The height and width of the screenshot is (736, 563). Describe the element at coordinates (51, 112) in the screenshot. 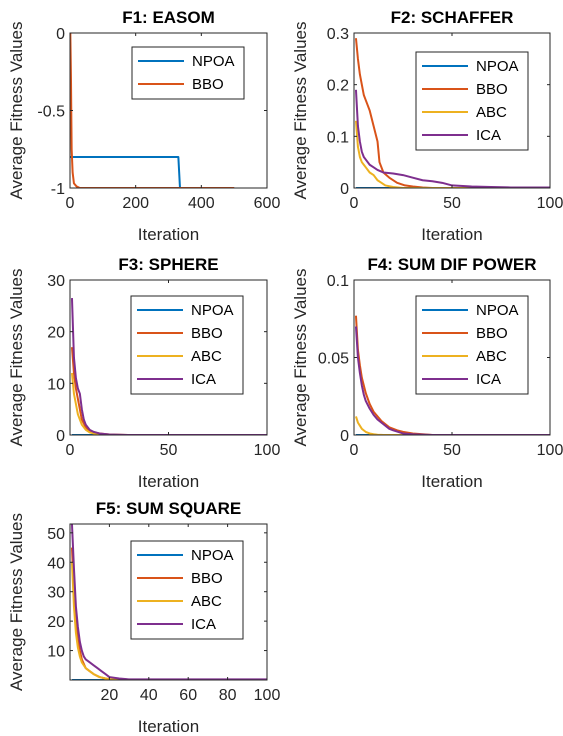

I see `y-tick-label: -0.5` at that location.